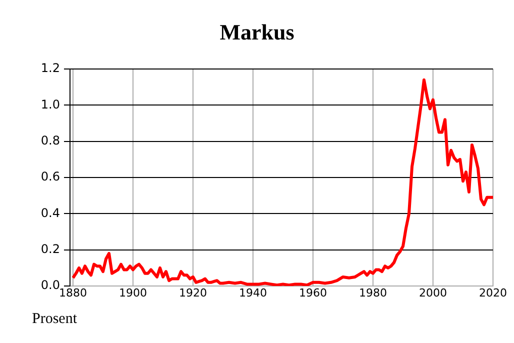 This screenshot has height=343, width=514. What do you see at coordinates (50, 285) in the screenshot?
I see `y-tick-label: 0.0` at bounding box center [50, 285].